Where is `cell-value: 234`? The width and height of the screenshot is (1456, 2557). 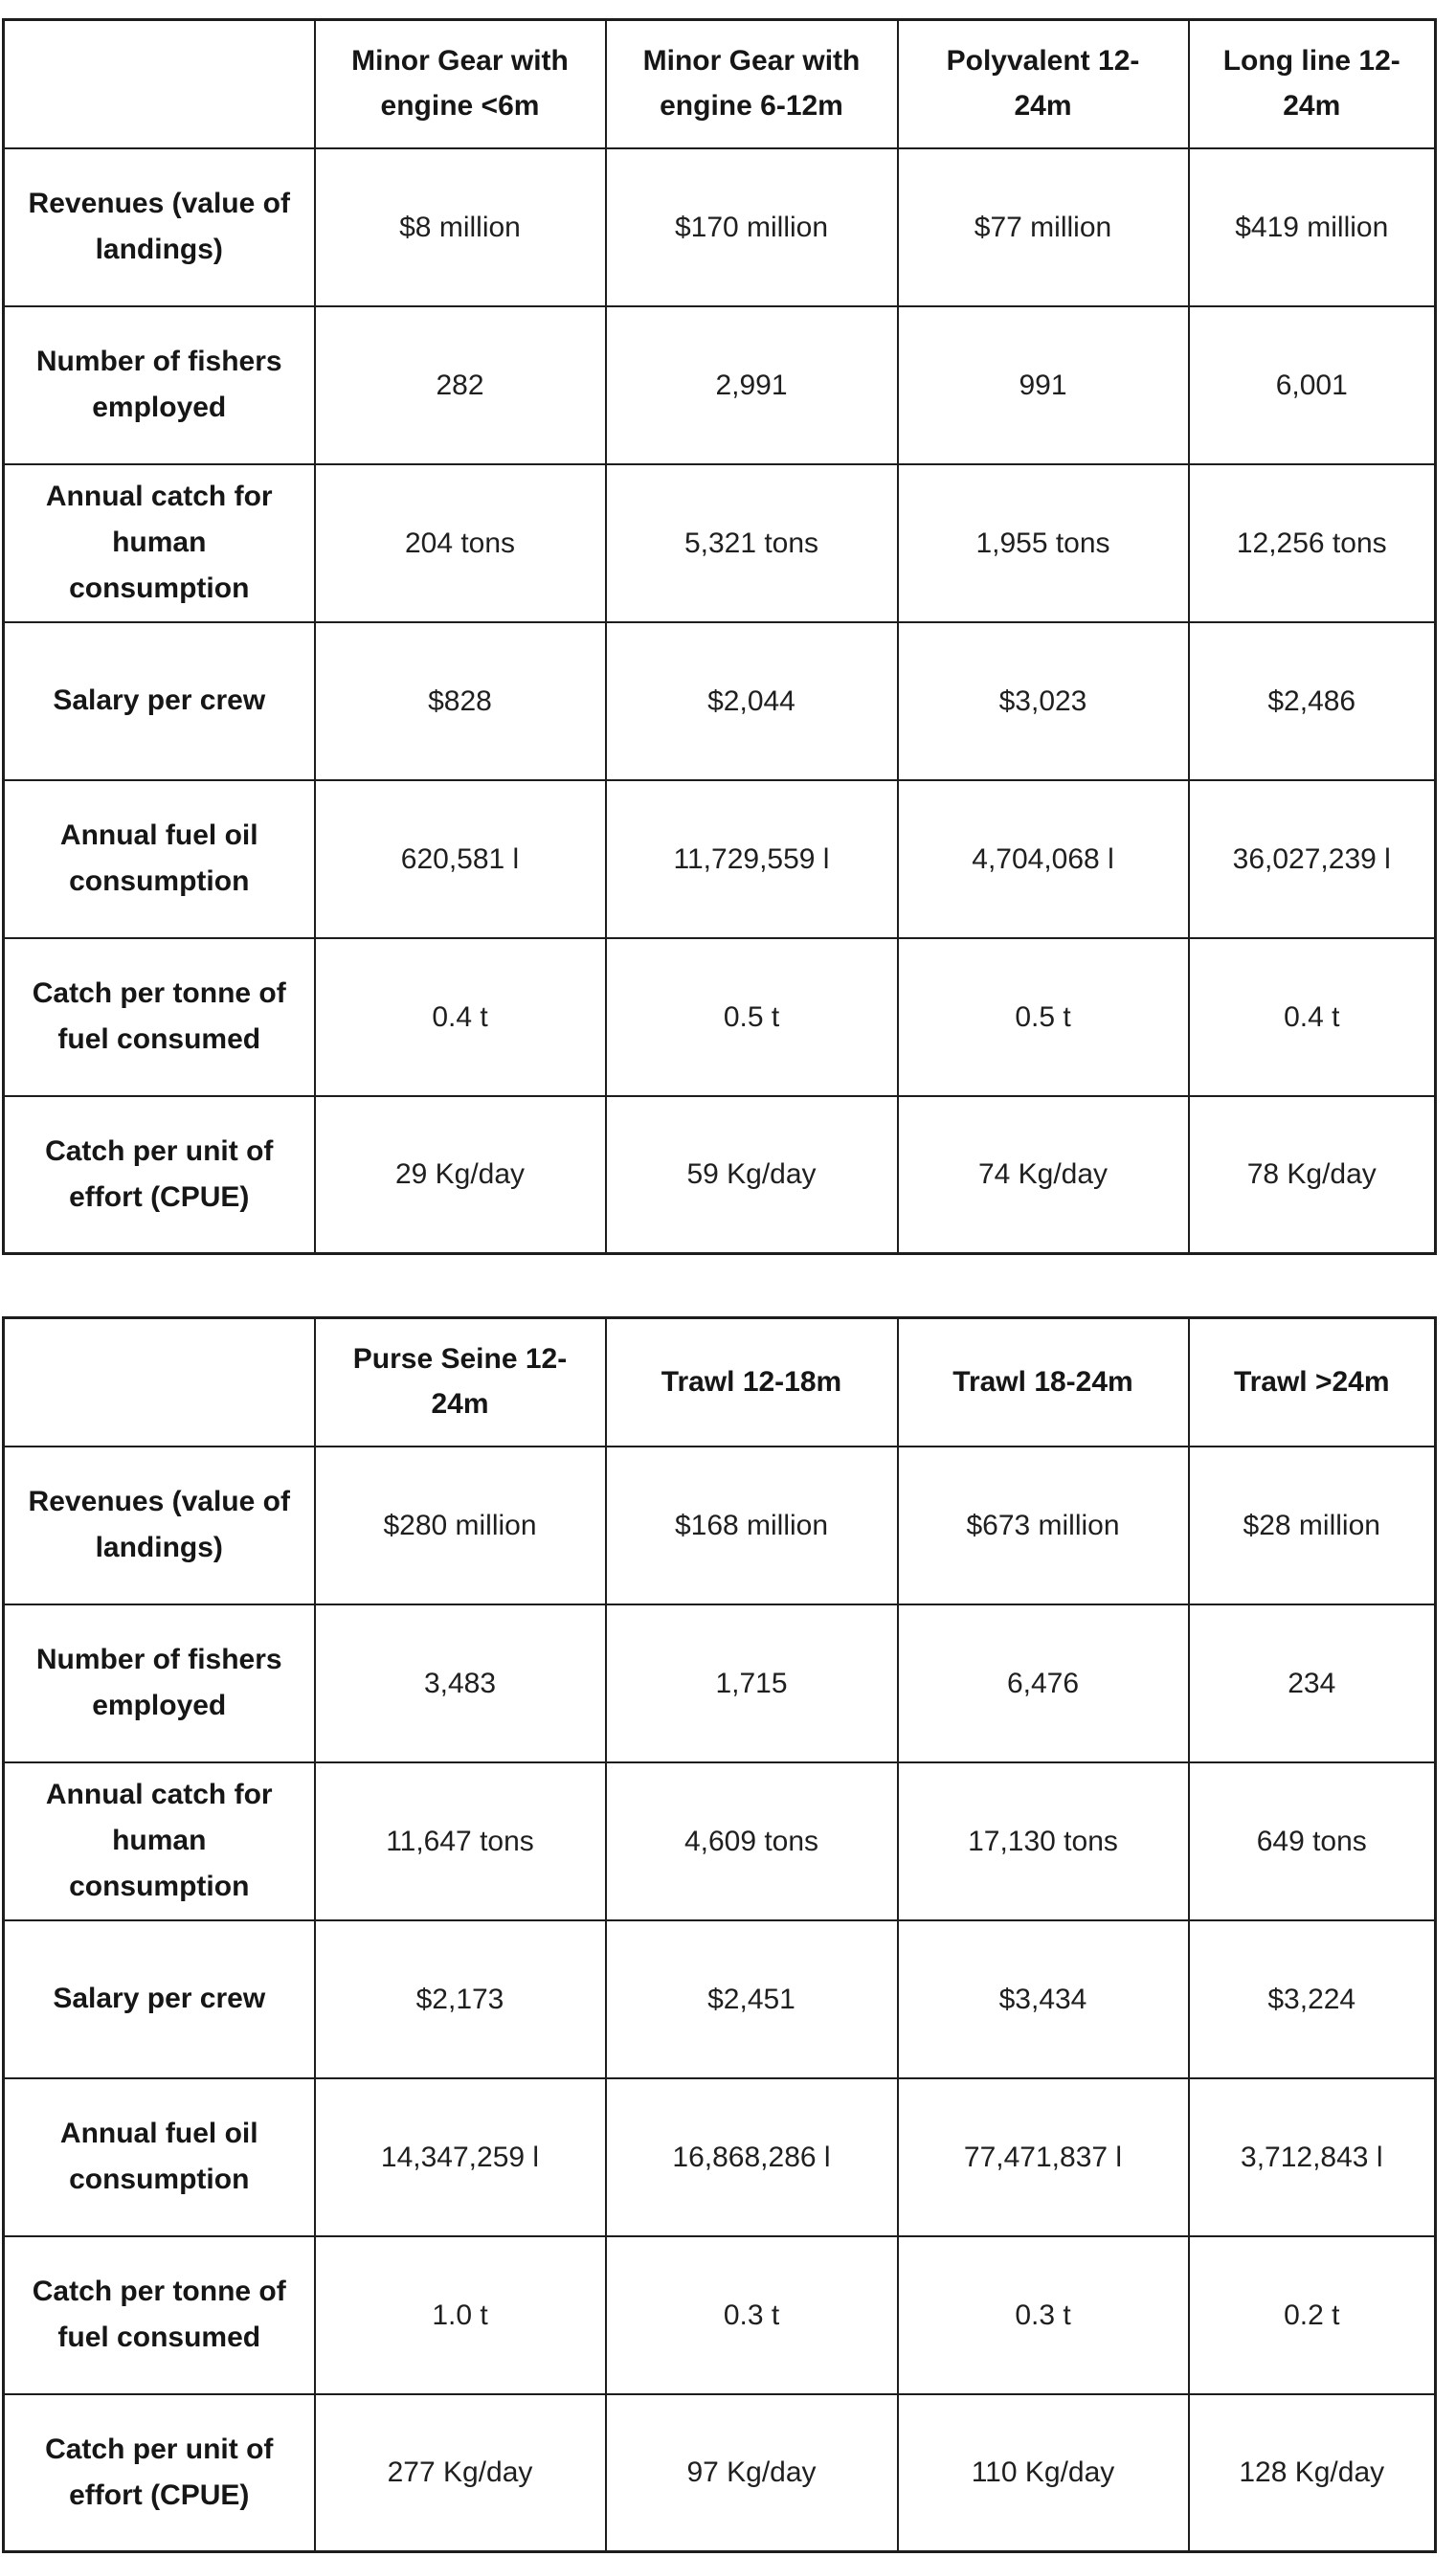 cell-value: 234 is located at coordinates (1312, 1683).